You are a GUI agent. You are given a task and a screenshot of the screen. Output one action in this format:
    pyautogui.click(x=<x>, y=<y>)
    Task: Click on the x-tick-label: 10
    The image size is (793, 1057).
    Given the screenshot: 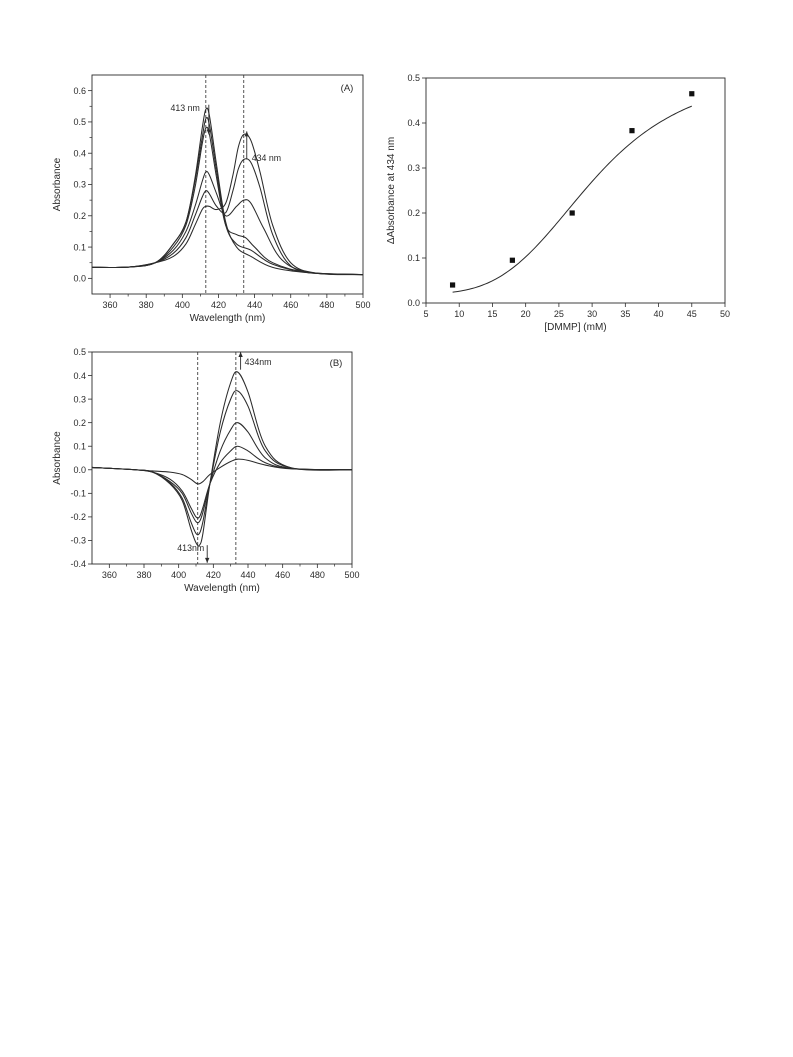 What is the action you would take?
    pyautogui.click(x=459, y=314)
    